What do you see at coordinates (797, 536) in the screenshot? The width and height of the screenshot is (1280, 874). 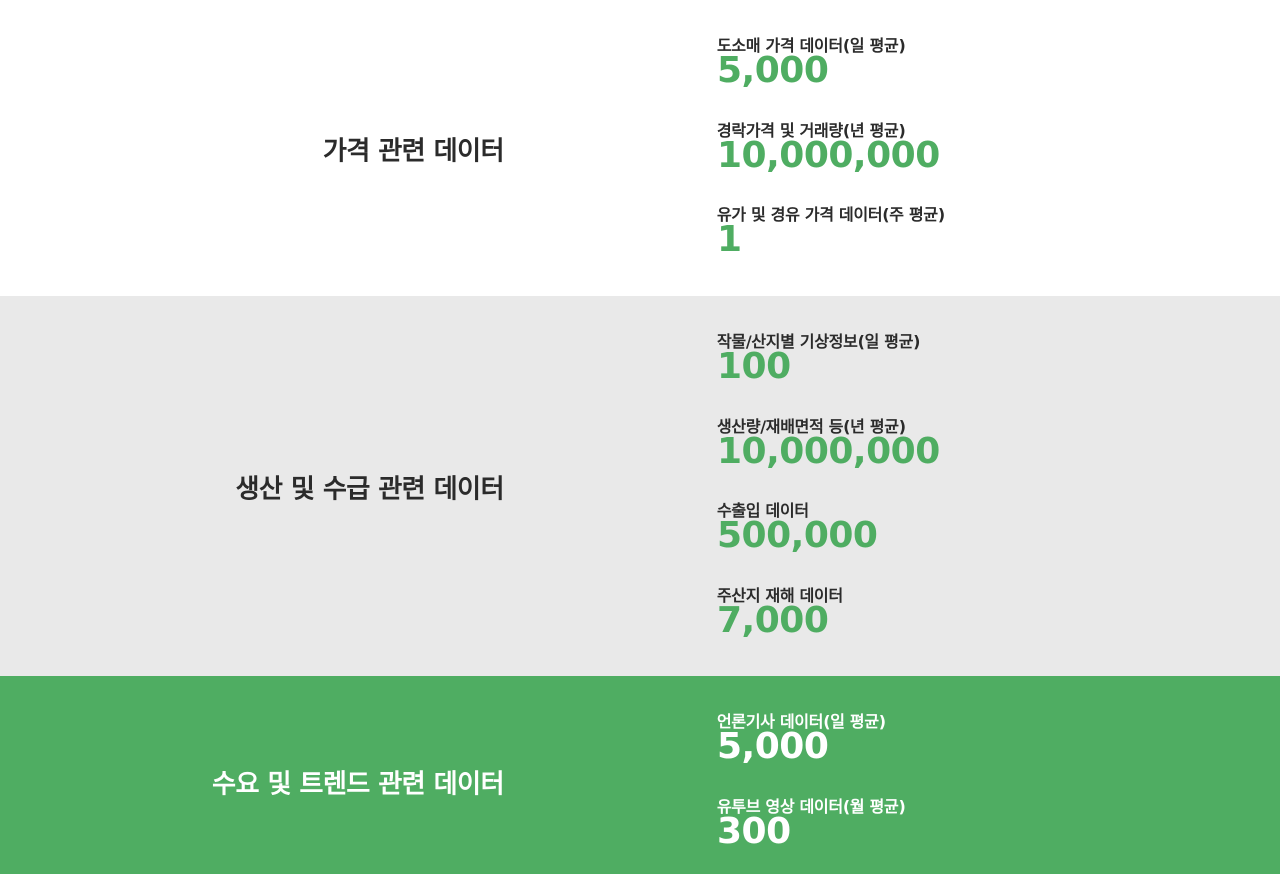 I see `stat-value: 500,000` at bounding box center [797, 536].